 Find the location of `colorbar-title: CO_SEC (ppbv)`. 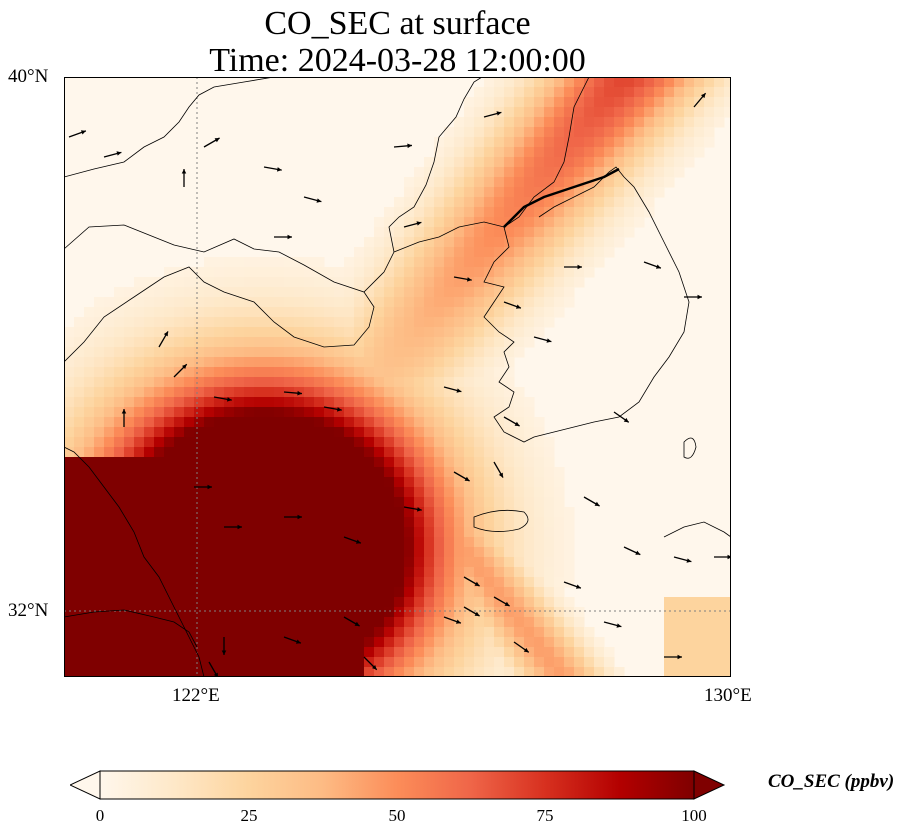

colorbar-title: CO_SEC (ppbv) is located at coordinates (831, 781).